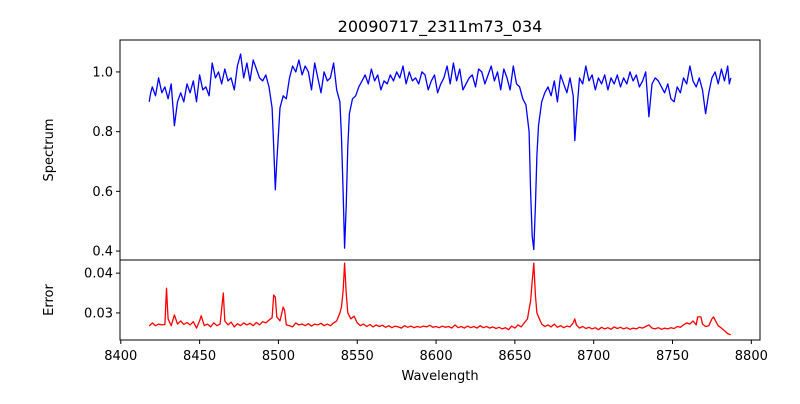 This screenshot has width=800, height=404. What do you see at coordinates (98, 313) in the screenshot?
I see `error-ytick-label: 0.03` at bounding box center [98, 313].